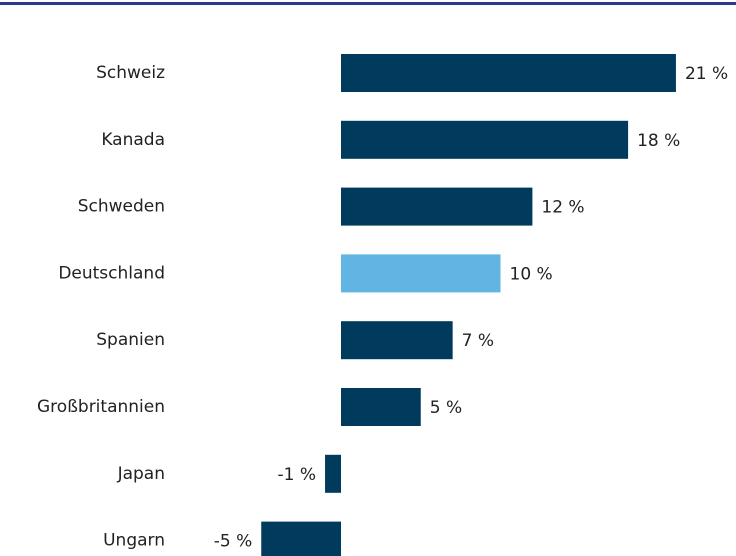 The height and width of the screenshot is (556, 736). Describe the element at coordinates (297, 475) in the screenshot. I see `value-label: -1 %` at that location.